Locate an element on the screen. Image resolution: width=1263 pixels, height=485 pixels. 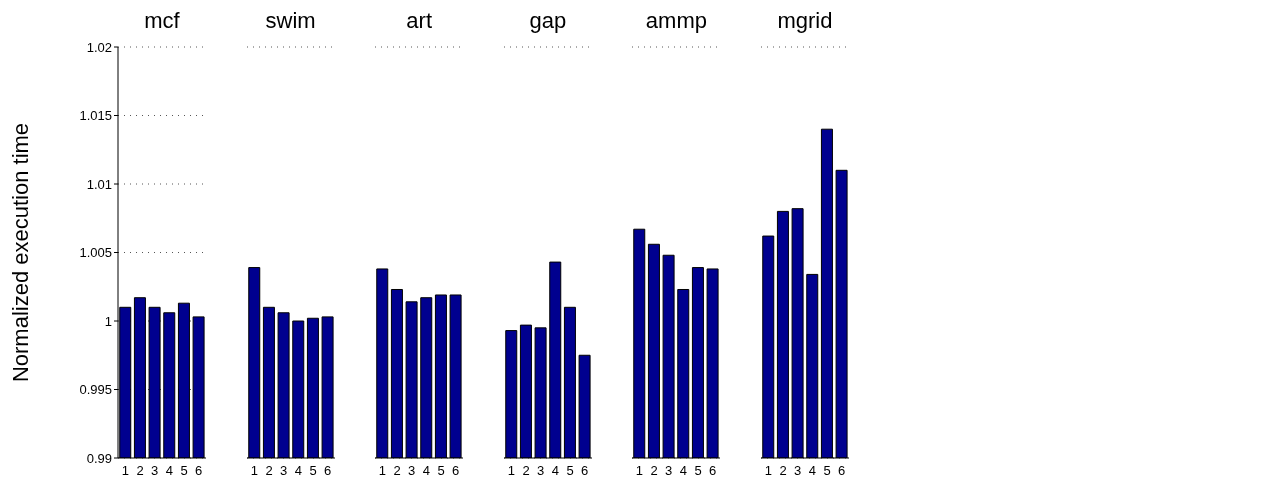
y-tick-label: 0.995 is located at coordinates (95, 390).